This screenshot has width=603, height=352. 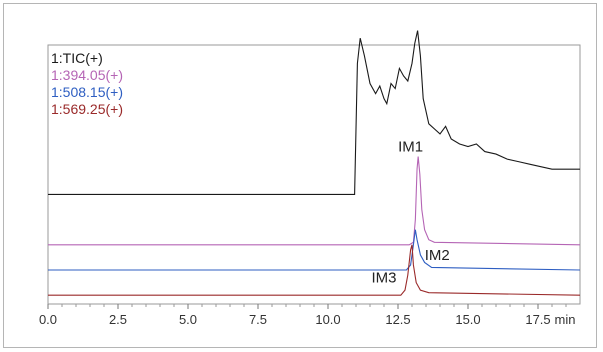 I want to click on annotation-im2: IM2, so click(x=437, y=255).